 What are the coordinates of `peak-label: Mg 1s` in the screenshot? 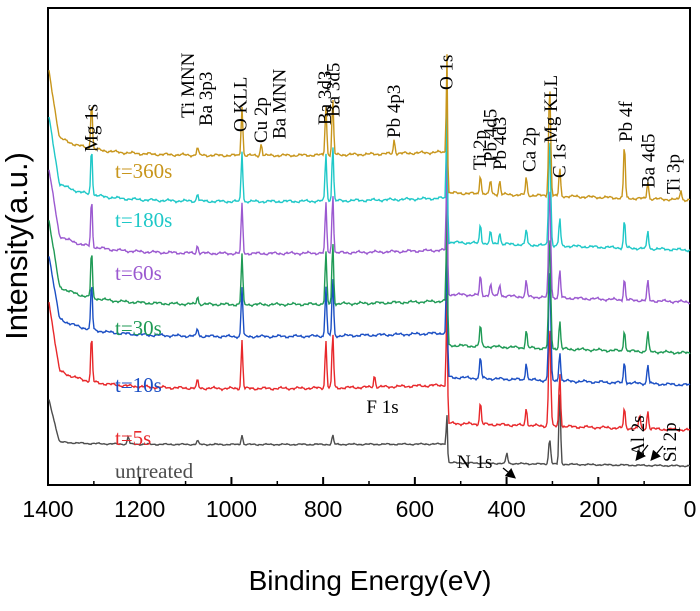 It's located at (92, 128).